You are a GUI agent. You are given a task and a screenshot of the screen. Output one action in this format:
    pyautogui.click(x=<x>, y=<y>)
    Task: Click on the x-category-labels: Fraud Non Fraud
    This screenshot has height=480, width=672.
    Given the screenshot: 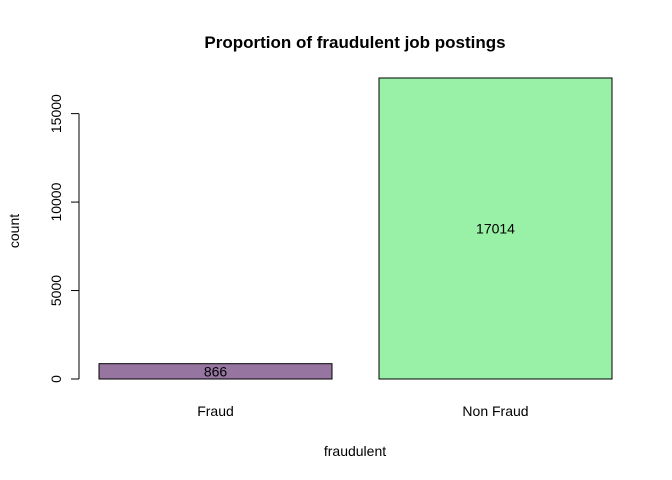 What is the action you would take?
    pyautogui.click(x=362, y=411)
    